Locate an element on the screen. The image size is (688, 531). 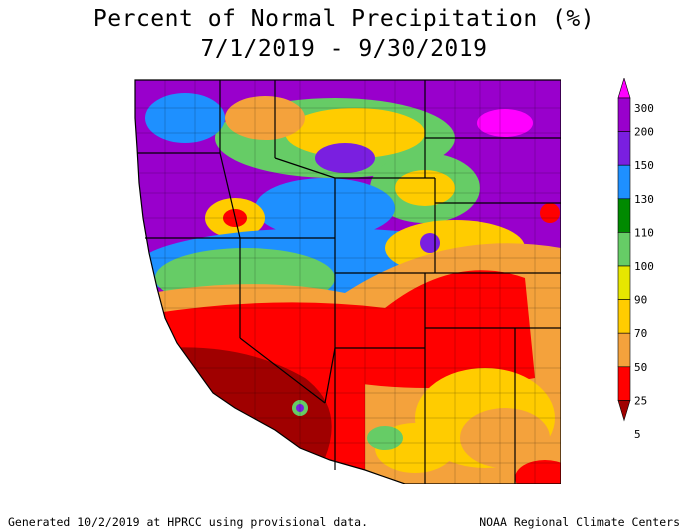
legend-label: 70 is located at coordinates (640, 333).